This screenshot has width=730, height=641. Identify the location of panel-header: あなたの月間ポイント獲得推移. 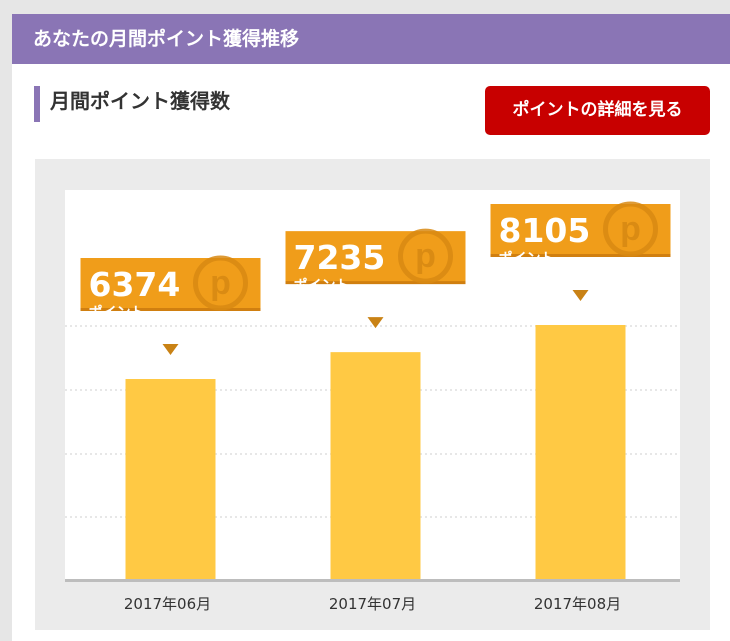
(371, 39).